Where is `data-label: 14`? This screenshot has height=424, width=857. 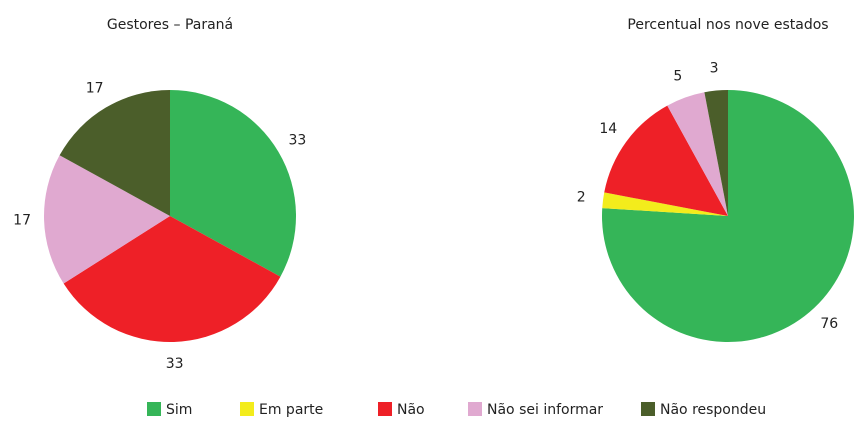 data-label: 14 is located at coordinates (608, 129).